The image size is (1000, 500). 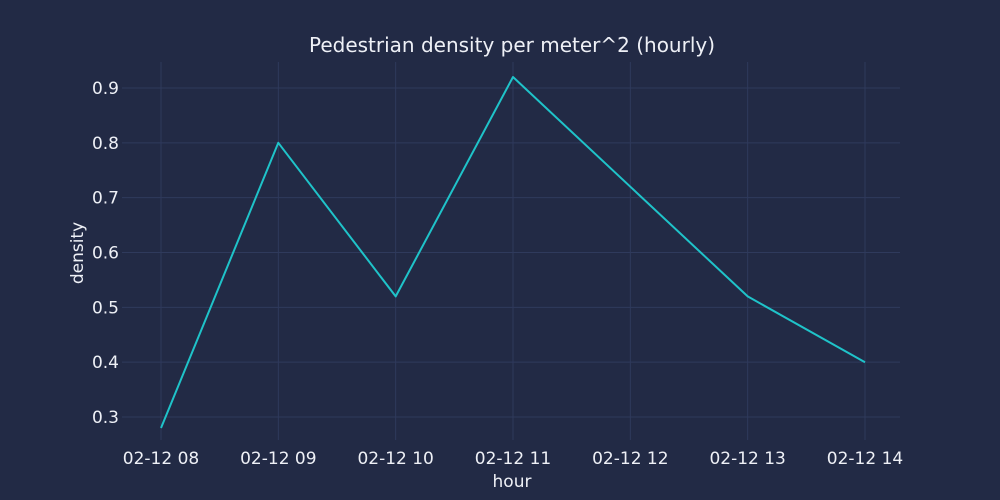 I want to click on x-tick-label: 02-12 14, so click(x=865, y=459).